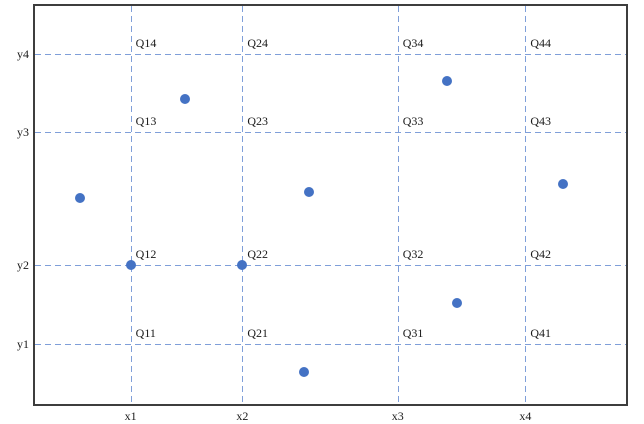  What do you see at coordinates (23, 53) in the screenshot?
I see `y-axis-label-y4: y4` at bounding box center [23, 53].